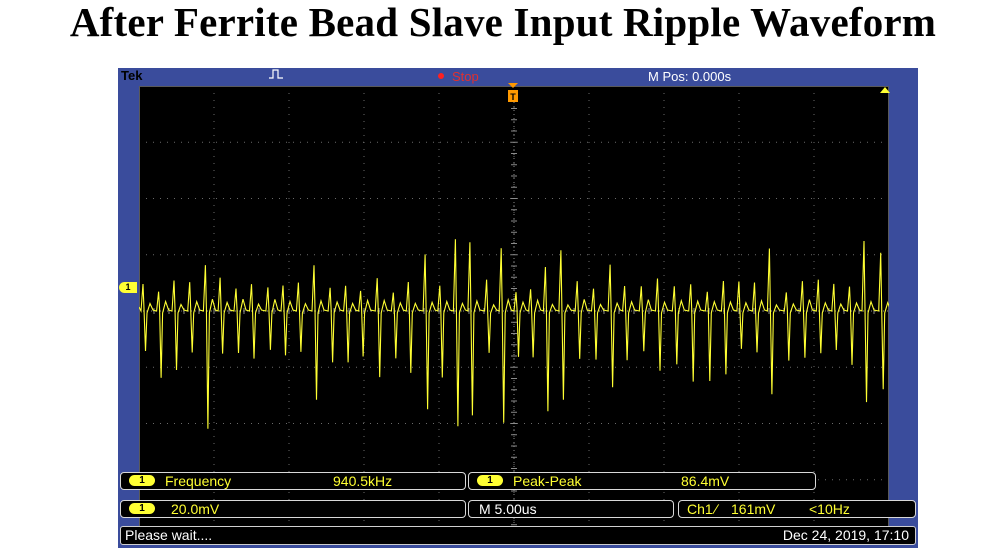 The width and height of the screenshot is (1006, 556). What do you see at coordinates (547, 481) in the screenshot?
I see `measurement-label: Peak-Peak` at bounding box center [547, 481].